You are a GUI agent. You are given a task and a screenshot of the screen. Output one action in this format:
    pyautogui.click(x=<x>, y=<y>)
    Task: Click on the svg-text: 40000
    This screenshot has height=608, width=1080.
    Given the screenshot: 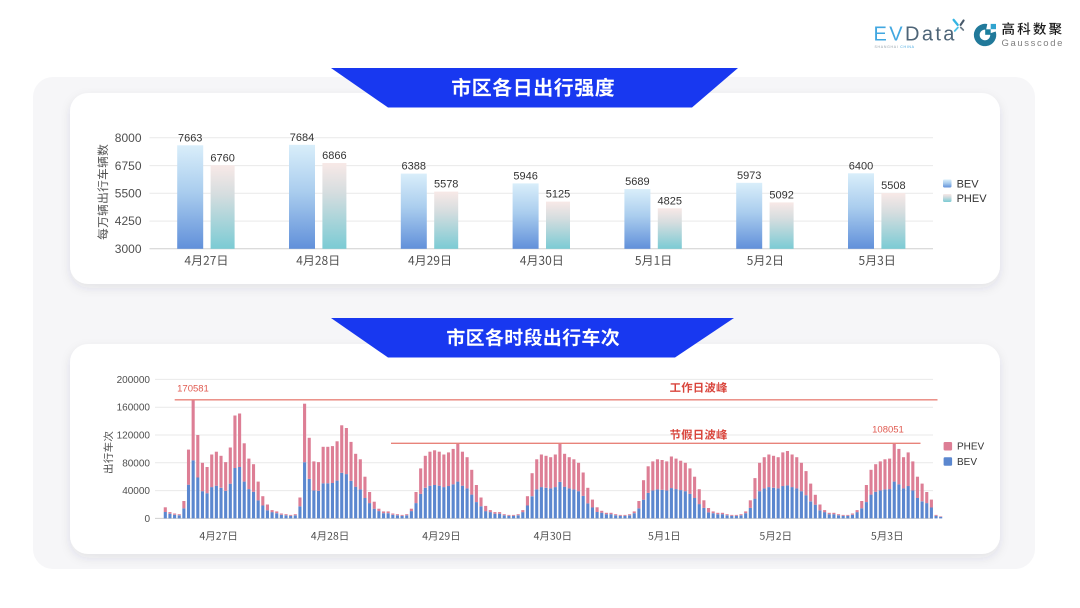 What is the action you would take?
    pyautogui.click(x=136, y=491)
    